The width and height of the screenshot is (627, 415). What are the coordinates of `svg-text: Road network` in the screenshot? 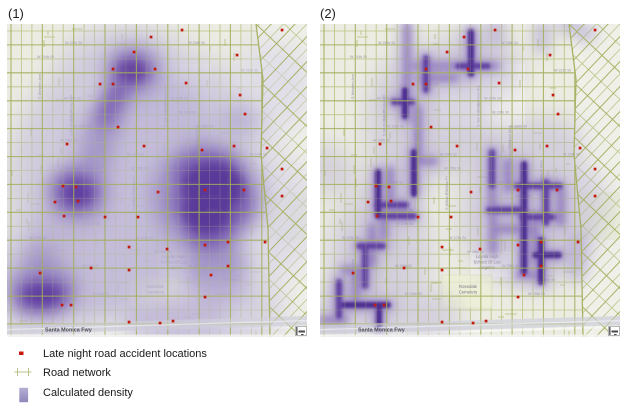 It's located at (77, 373).